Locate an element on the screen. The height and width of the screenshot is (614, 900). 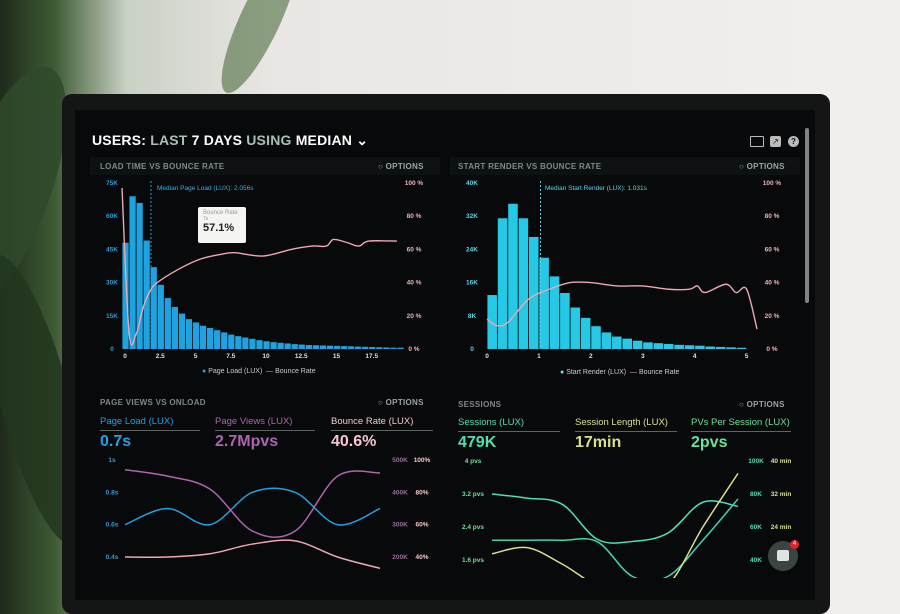
pageviews-y-right-tick: 40% is located at coordinates (421, 557).